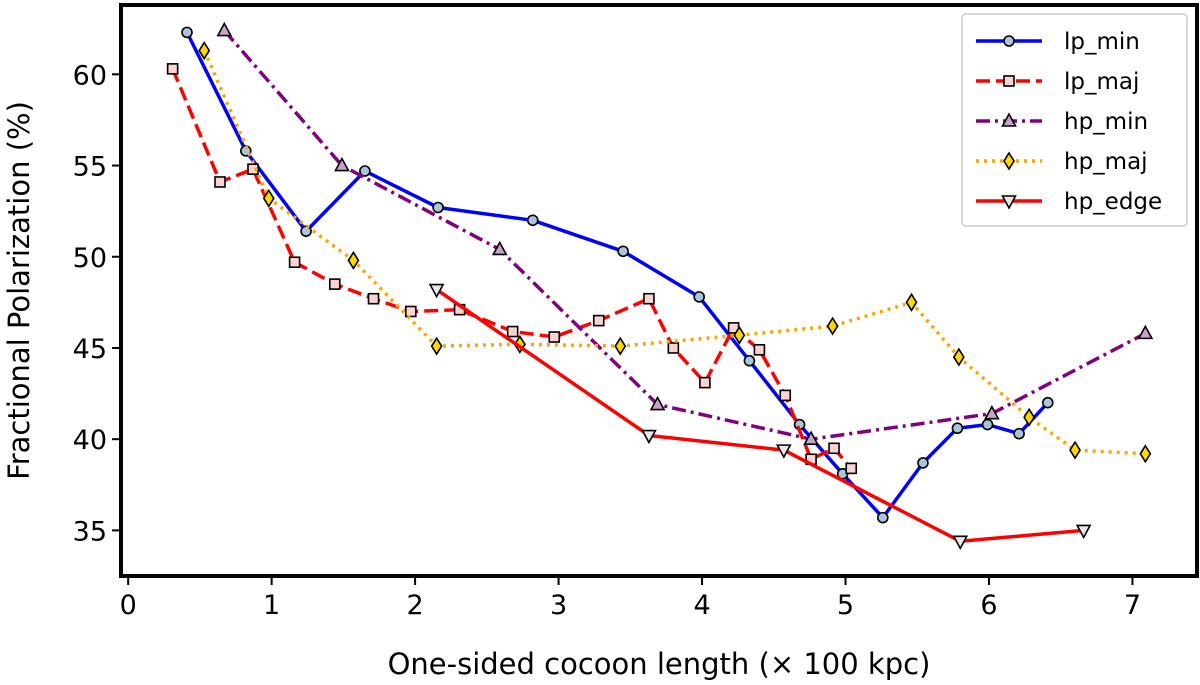 This screenshot has width=1200, height=685. I want to click on y-axis-label: Fractional Polarization (%), so click(19, 290).